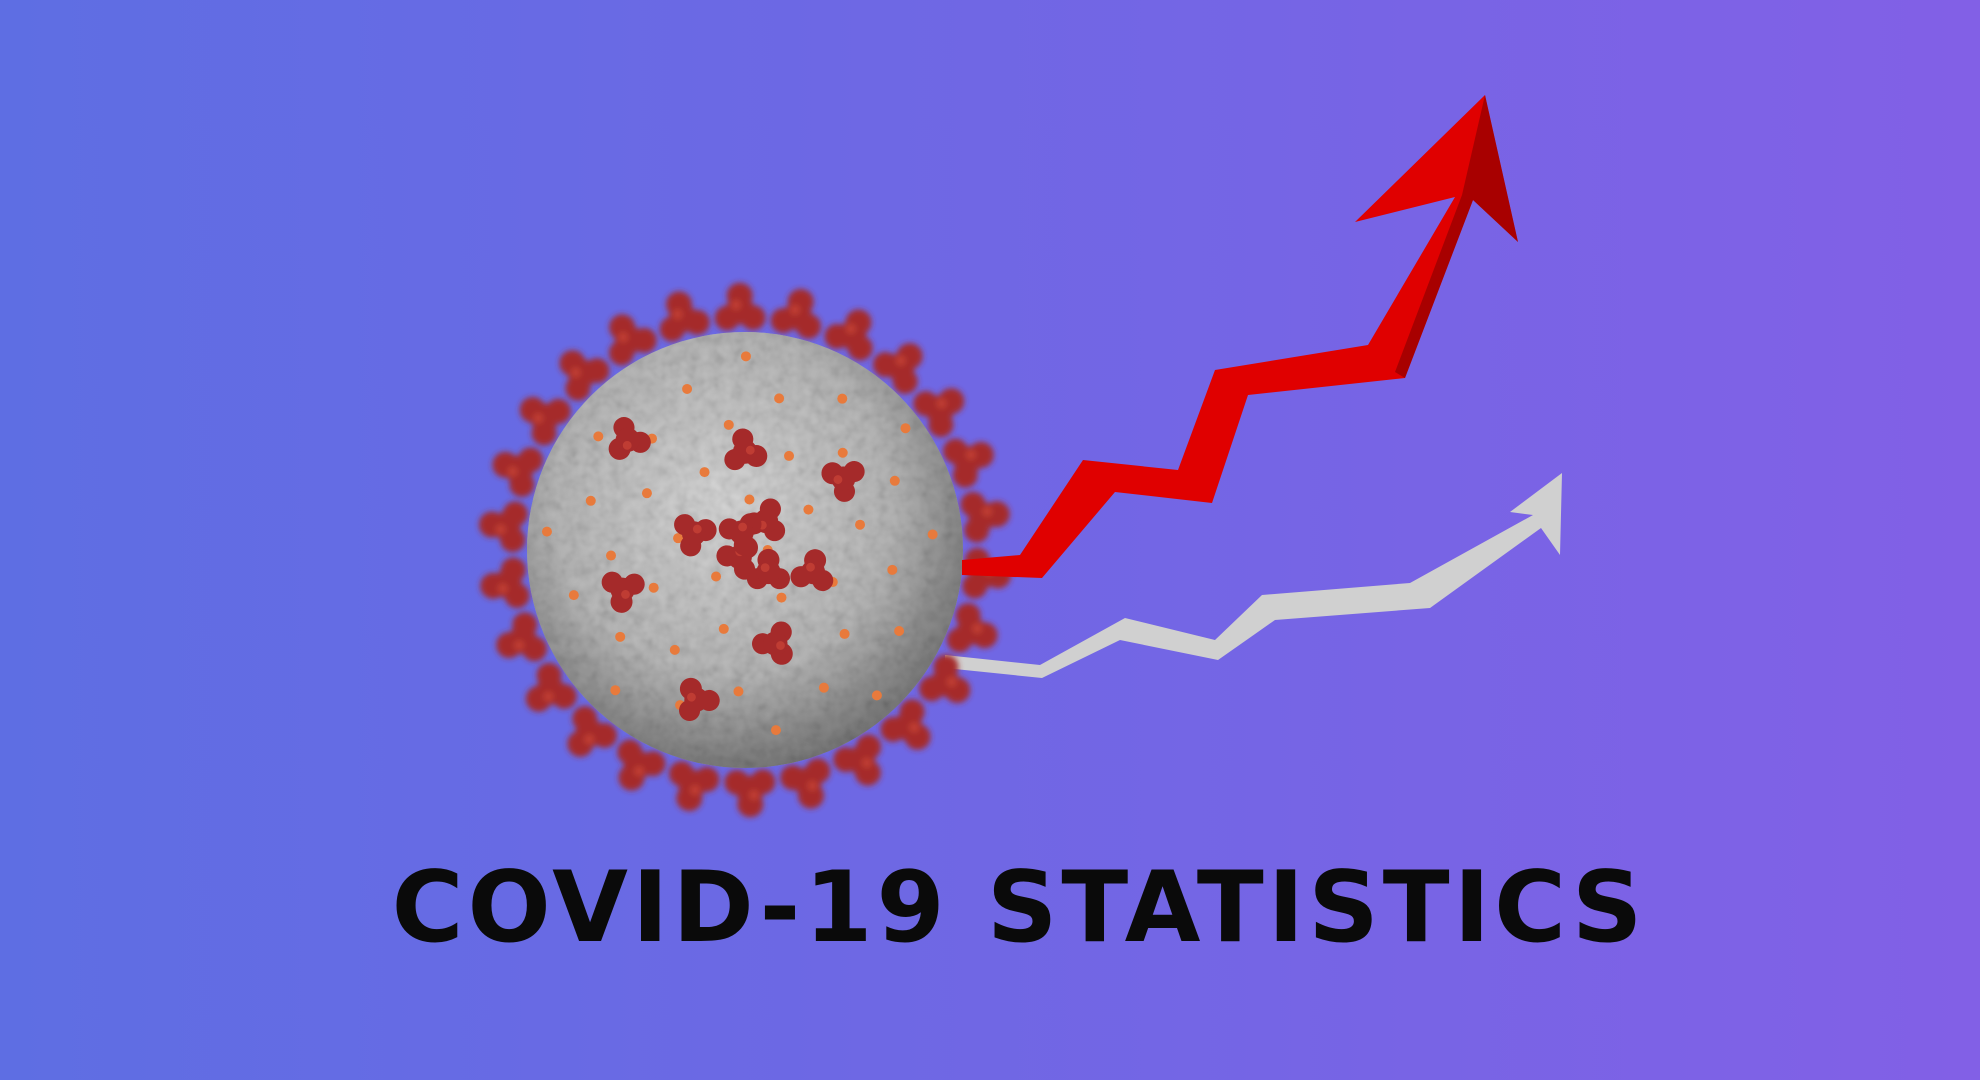 This screenshot has width=1980, height=1080. What do you see at coordinates (1240, 336) in the screenshot?
I see `trend-up-arrow-red-icon` at bounding box center [1240, 336].